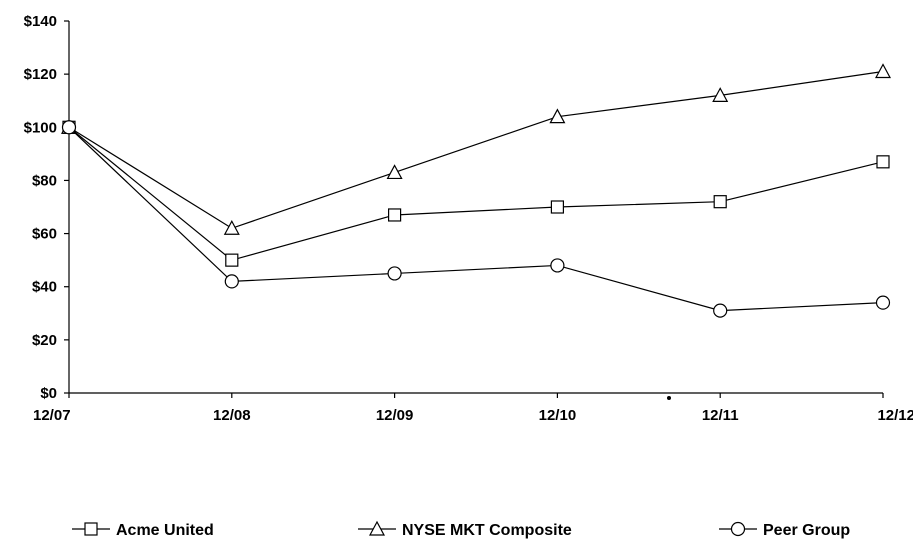  I want to click on y-tick-label: $120, so click(40, 74).